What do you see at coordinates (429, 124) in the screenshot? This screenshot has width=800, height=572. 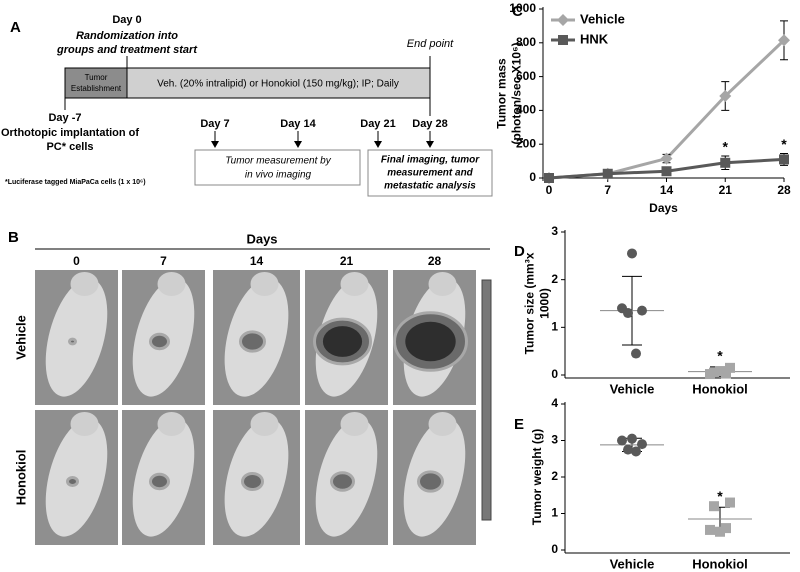 I see `day-label: Day 28` at bounding box center [429, 124].